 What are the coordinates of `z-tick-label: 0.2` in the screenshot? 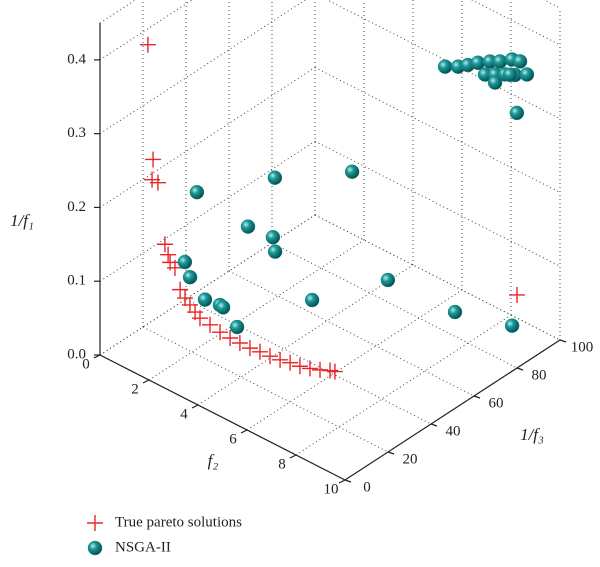 It's located at (76, 207).